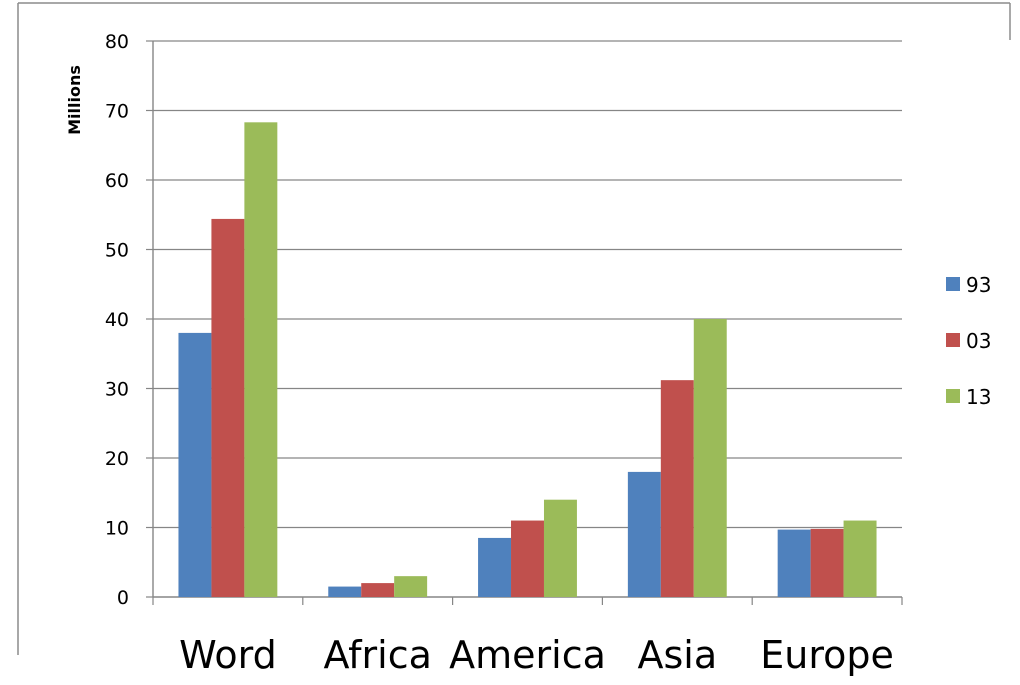  Describe the element at coordinates (117, 112) in the screenshot. I see `y-tick-label: 70` at that location.